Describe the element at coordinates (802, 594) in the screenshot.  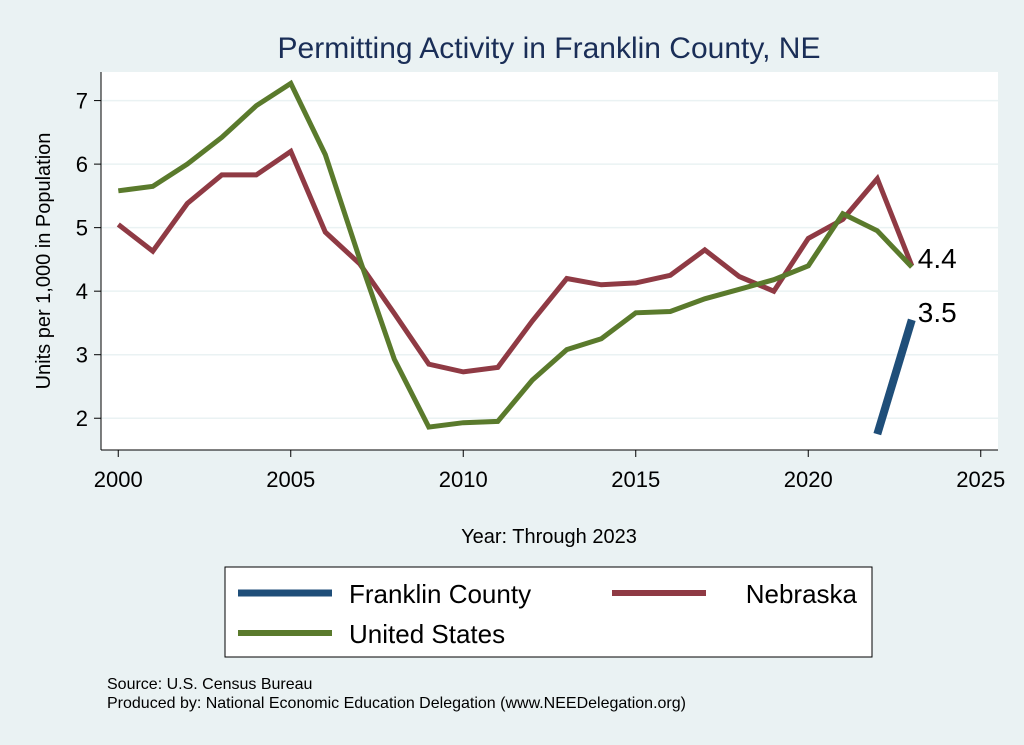
I see `legend-label-nebraska: Nebraska` at that location.